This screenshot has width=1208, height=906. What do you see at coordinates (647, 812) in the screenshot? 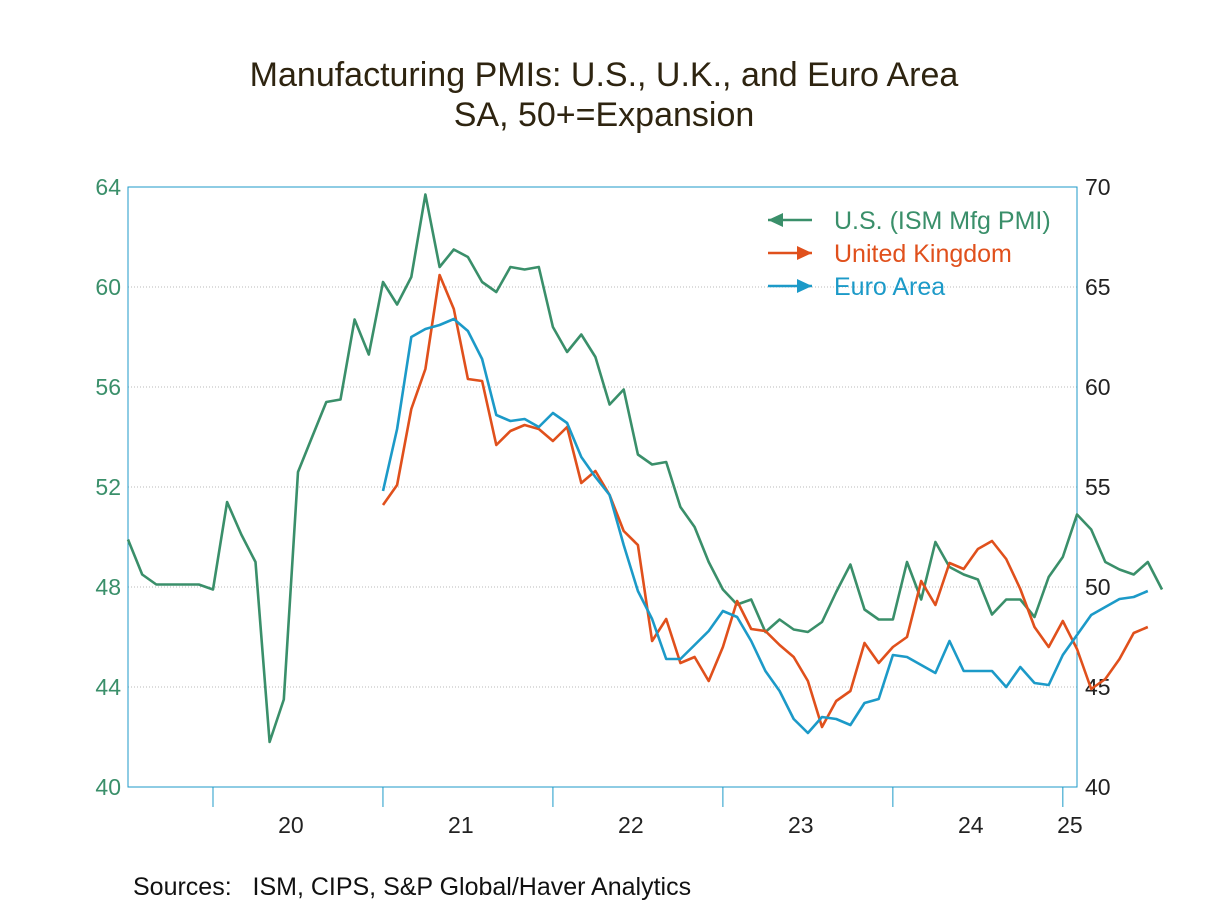
I see `x-axis: 20 21 22 23 24 25` at bounding box center [647, 812].